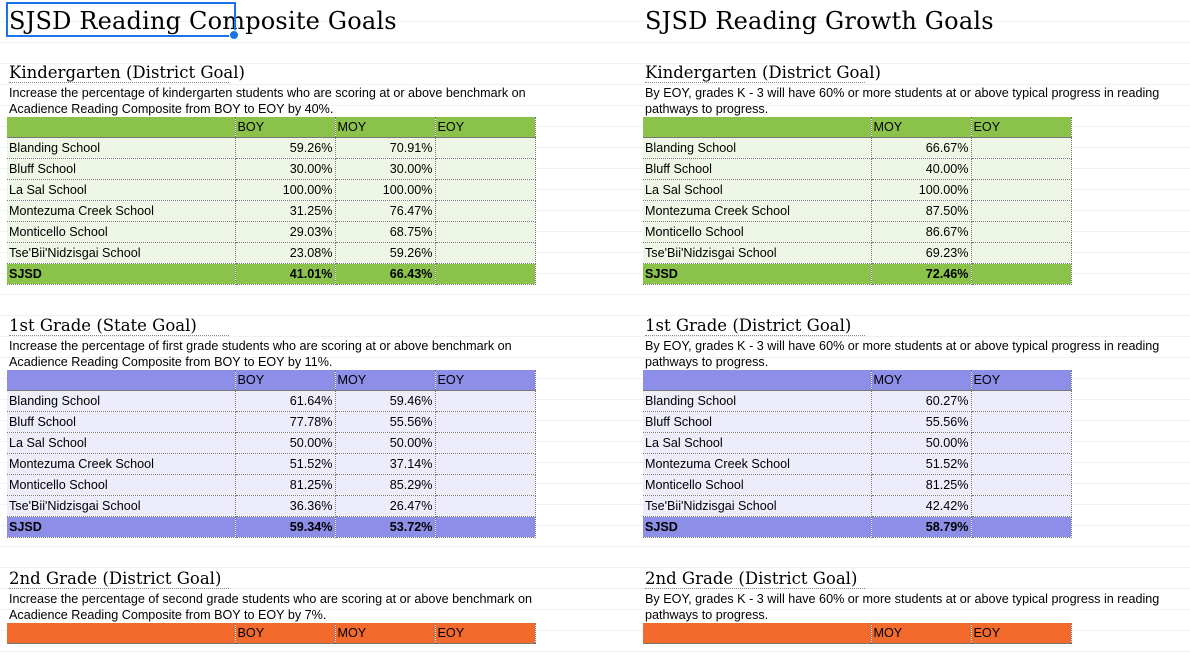  Describe the element at coordinates (122, 21) in the screenshot. I see `selected-cell-outline` at that location.